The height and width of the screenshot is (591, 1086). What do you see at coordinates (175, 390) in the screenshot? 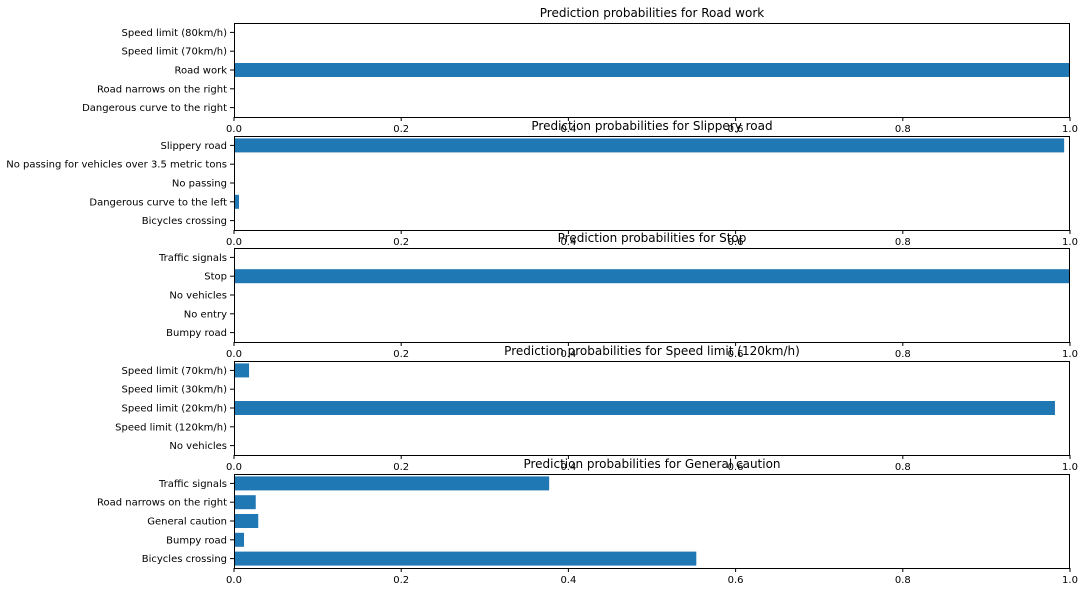
I see `category-label: Speed limit (30km/h)` at bounding box center [175, 390].